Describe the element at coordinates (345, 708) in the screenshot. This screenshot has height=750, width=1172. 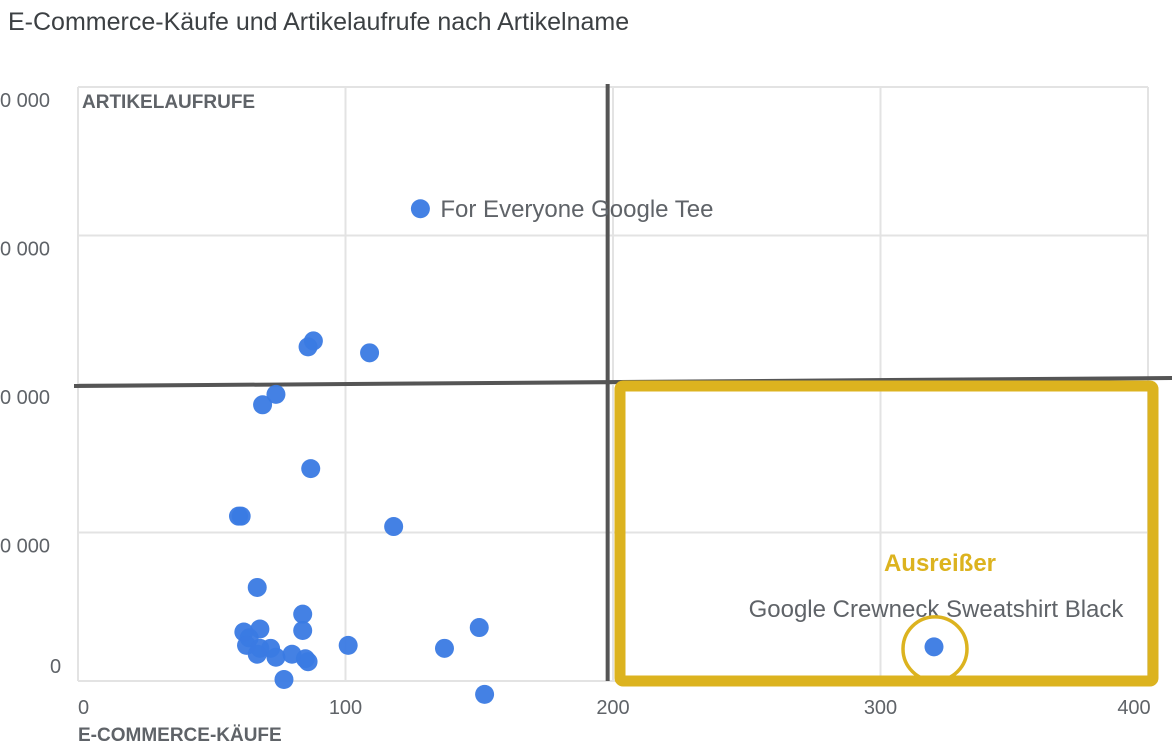
I see `x-tick-label: 100` at that location.